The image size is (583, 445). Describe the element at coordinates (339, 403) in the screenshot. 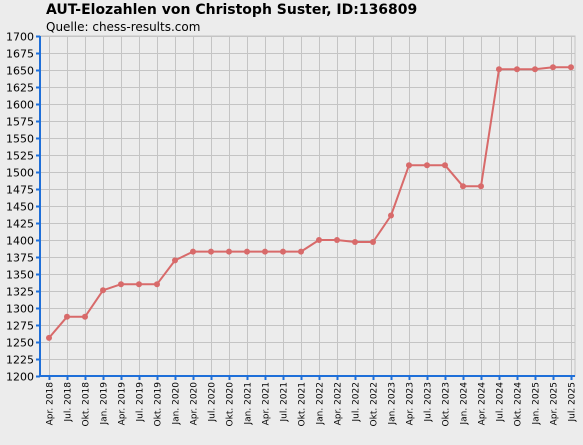

I see `x-tick-label: Apr. 2022` at that location.